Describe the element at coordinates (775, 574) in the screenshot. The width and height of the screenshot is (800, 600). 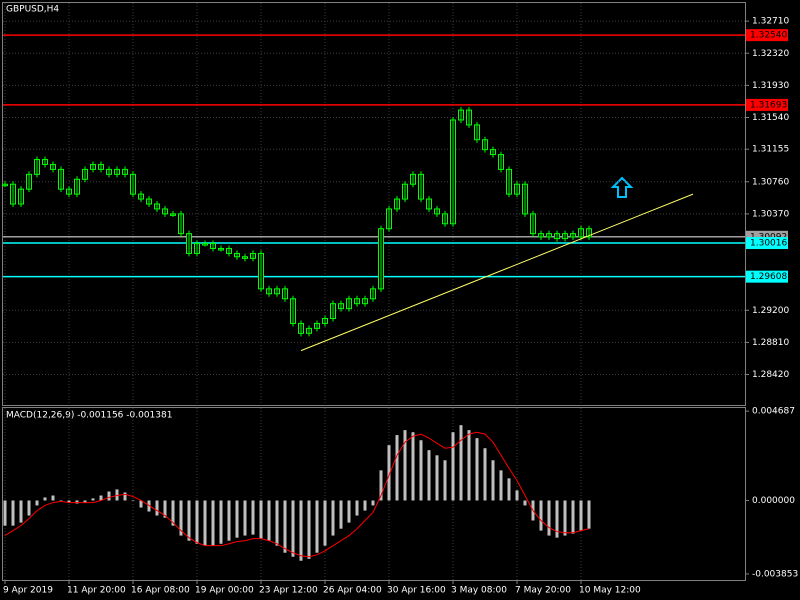
I see `y-tick-label: -0.003853` at that location.